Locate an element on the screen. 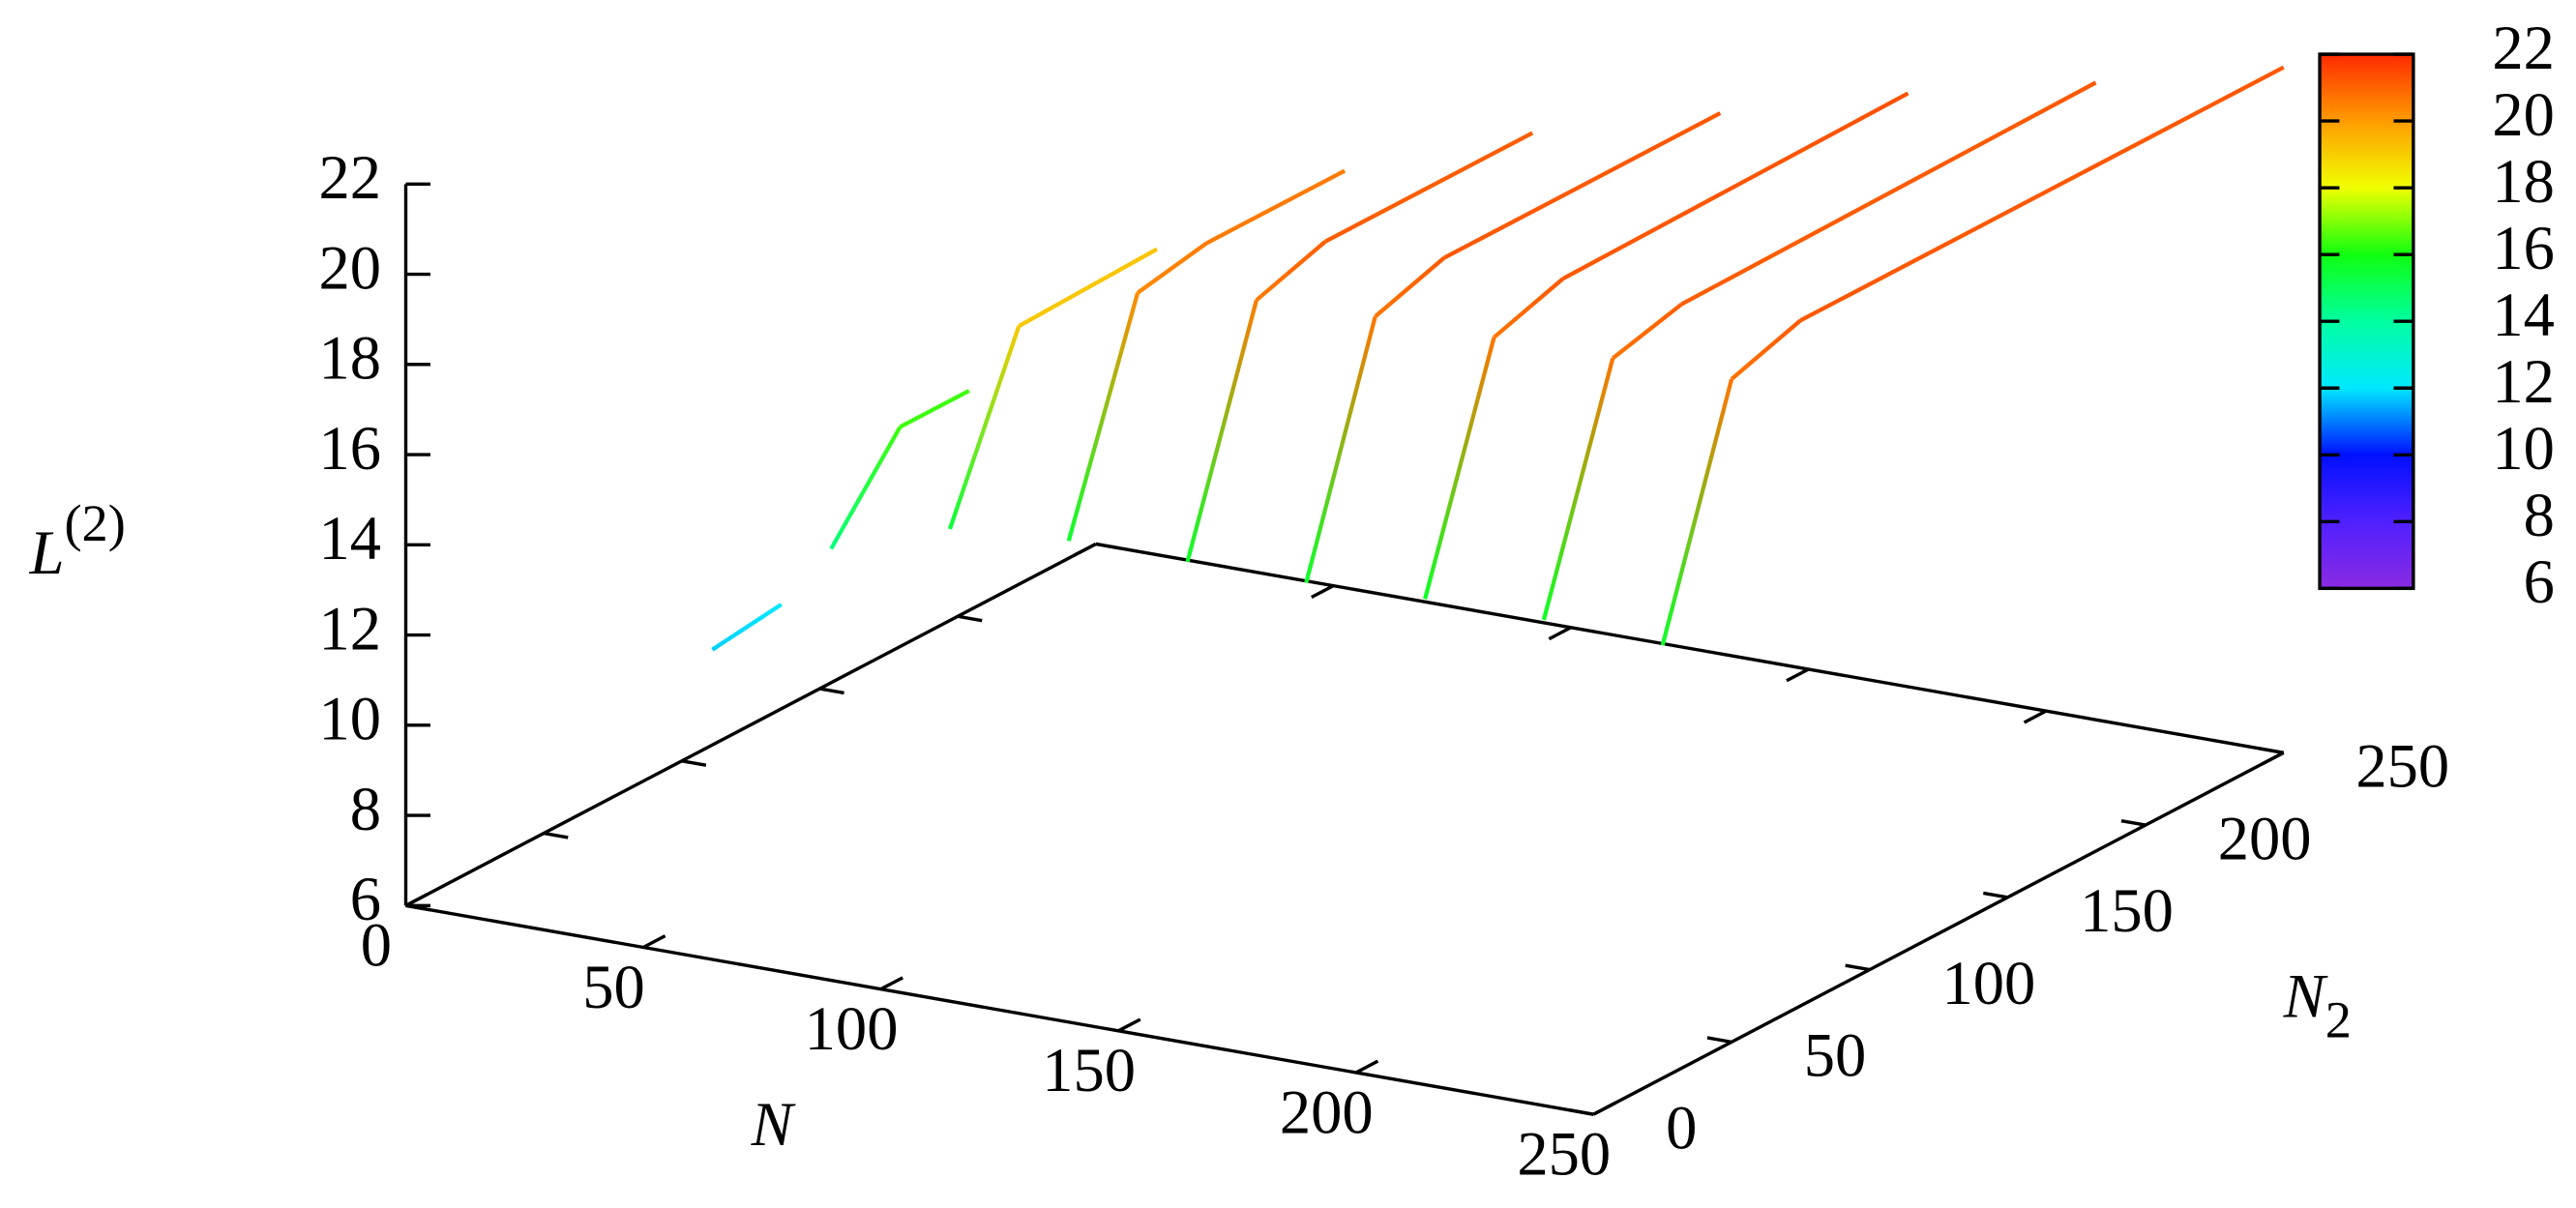  y-axis-title: N2 is located at coordinates (2317, 1004).